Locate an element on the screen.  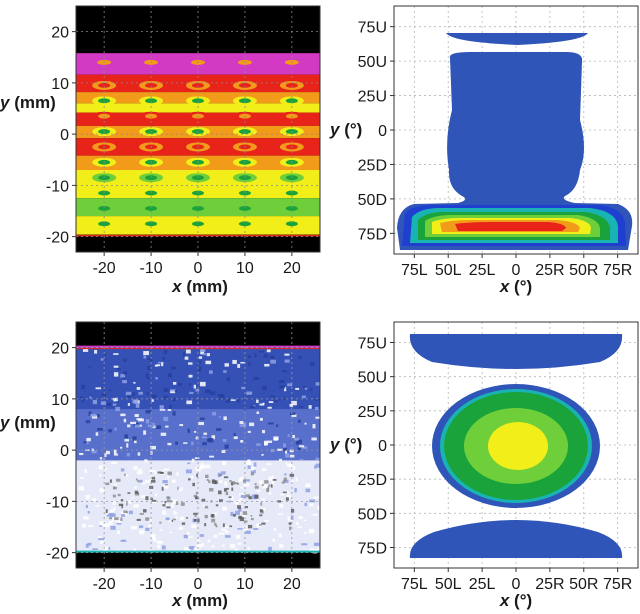
tr-red-region is located at coordinates (510, 226).